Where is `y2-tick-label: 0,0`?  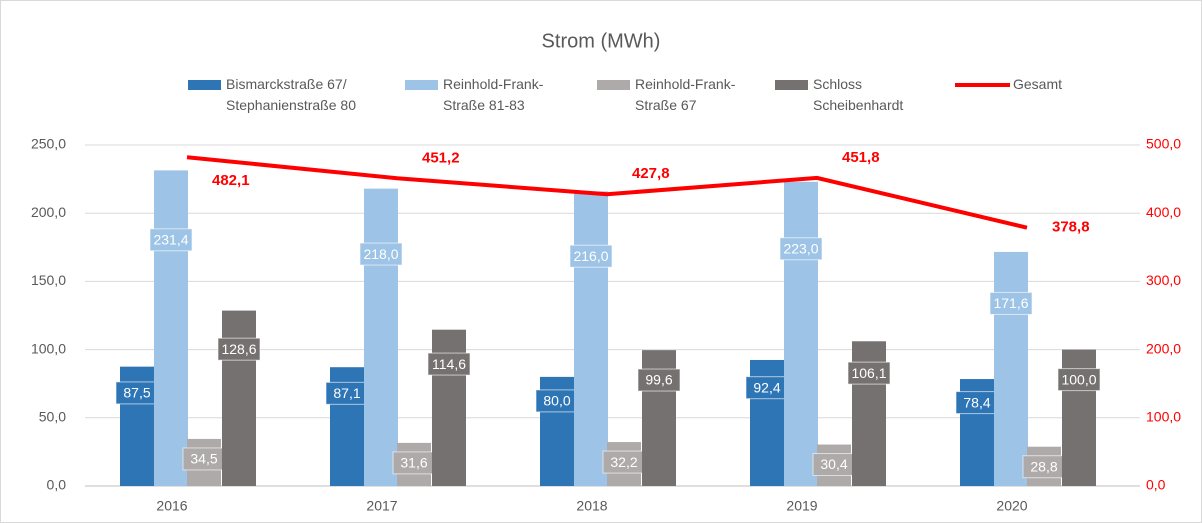
y2-tick-label: 0,0 is located at coordinates (1156, 485).